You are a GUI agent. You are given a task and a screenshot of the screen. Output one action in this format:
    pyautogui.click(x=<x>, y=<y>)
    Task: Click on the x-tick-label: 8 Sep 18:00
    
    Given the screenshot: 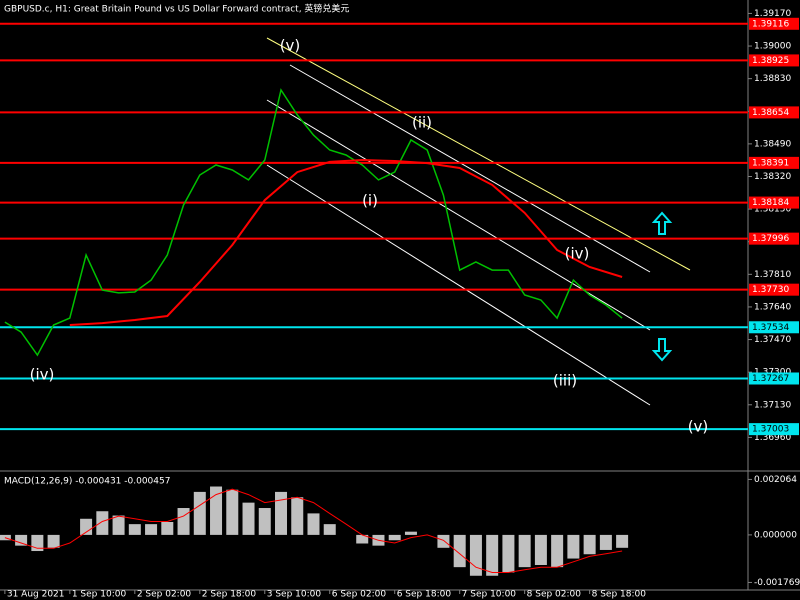 What is the action you would take?
    pyautogui.click(x=619, y=595)
    